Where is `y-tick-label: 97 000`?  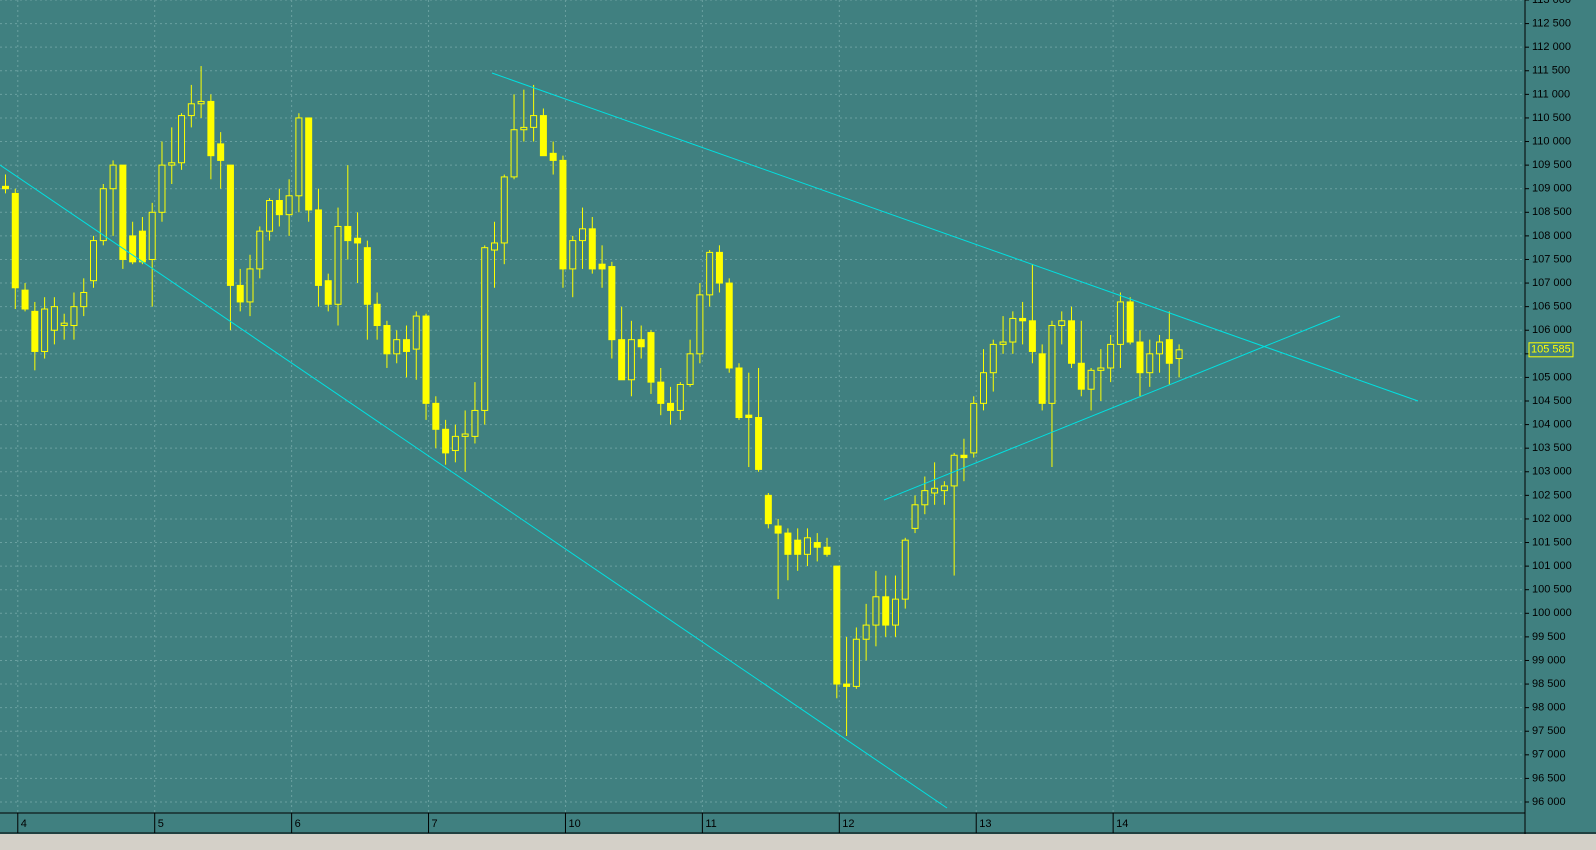
y-tick-label: 97 000 is located at coordinates (1549, 755).